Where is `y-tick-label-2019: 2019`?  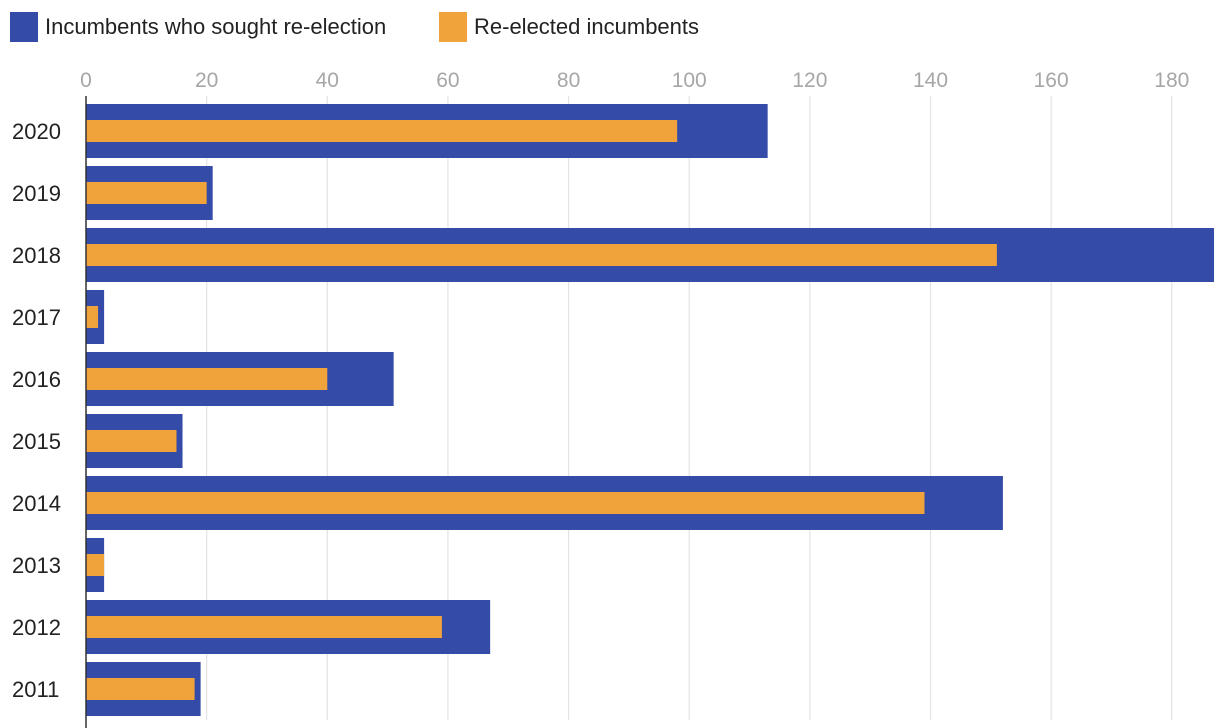
y-tick-label-2019: 2019 is located at coordinates (36, 193).